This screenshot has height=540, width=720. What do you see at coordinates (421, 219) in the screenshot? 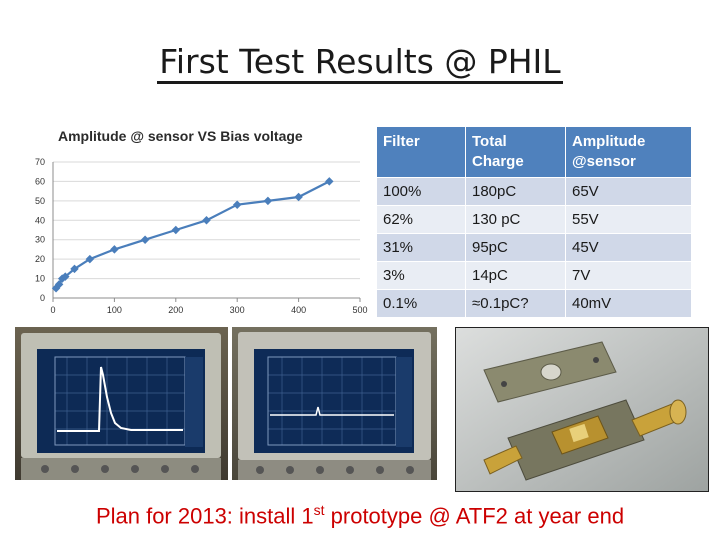
I see `cell-filter: 62%` at bounding box center [421, 219].